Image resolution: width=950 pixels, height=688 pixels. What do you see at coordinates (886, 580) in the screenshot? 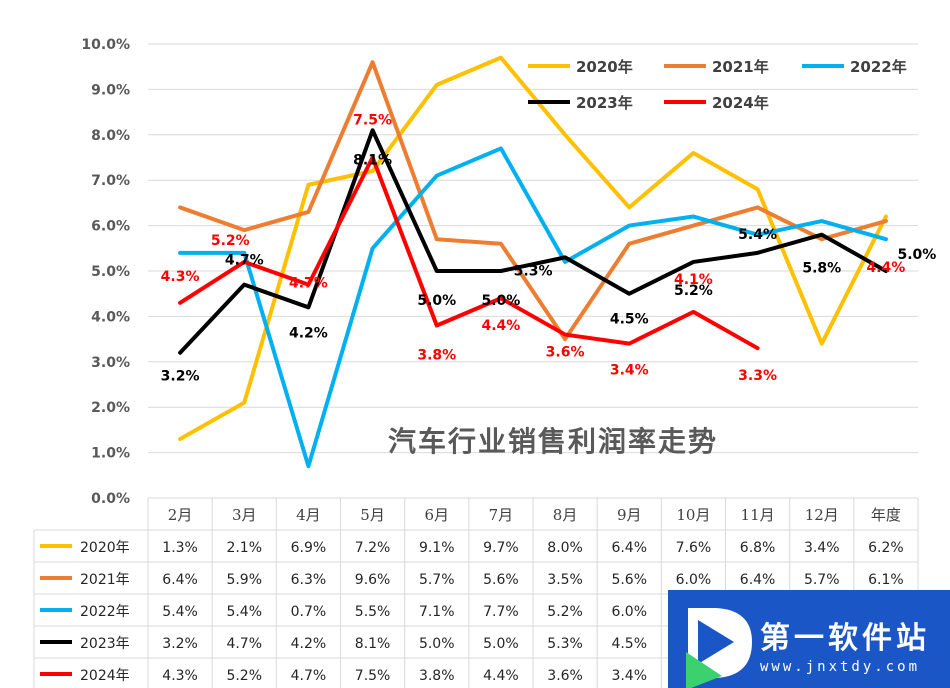
I see `table-cell: 6.1%` at bounding box center [886, 580].